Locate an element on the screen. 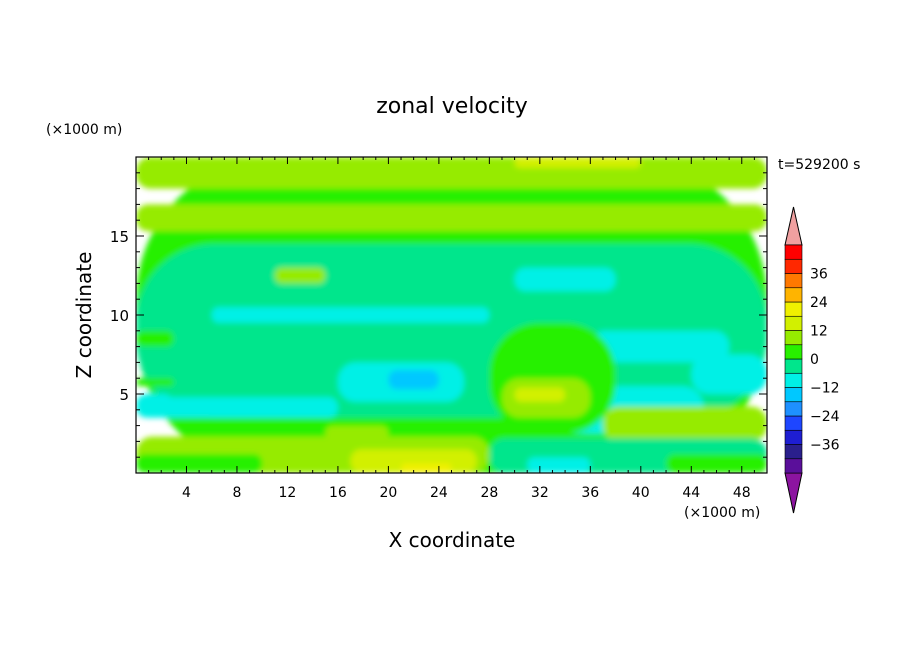  x-tick-label: 36 is located at coordinates (590, 493).